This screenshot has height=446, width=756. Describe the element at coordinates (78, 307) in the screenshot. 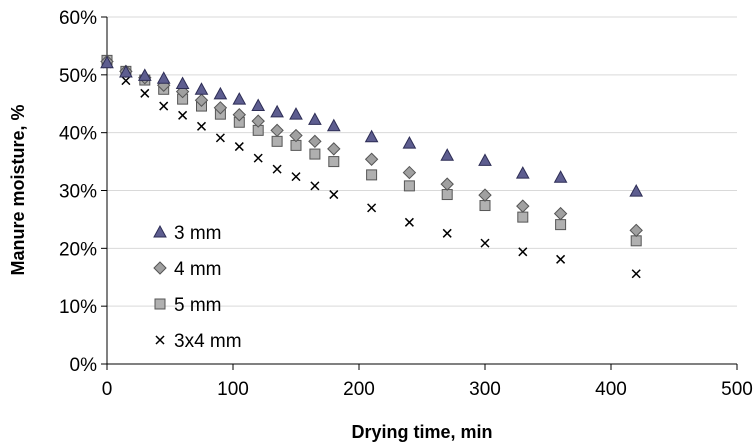

I see `y-tick-label: 10%` at that location.